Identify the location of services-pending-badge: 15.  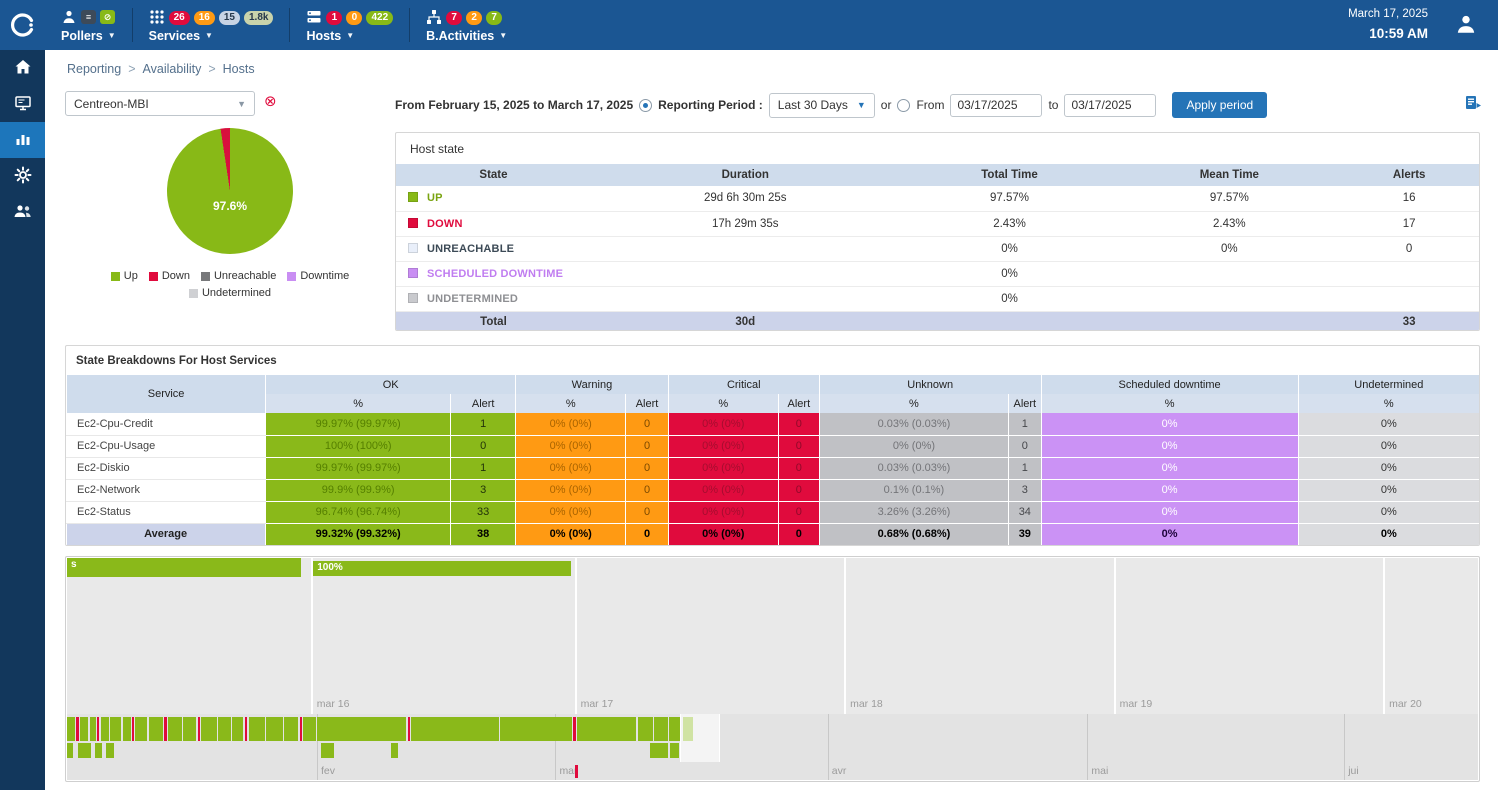
(229, 17).